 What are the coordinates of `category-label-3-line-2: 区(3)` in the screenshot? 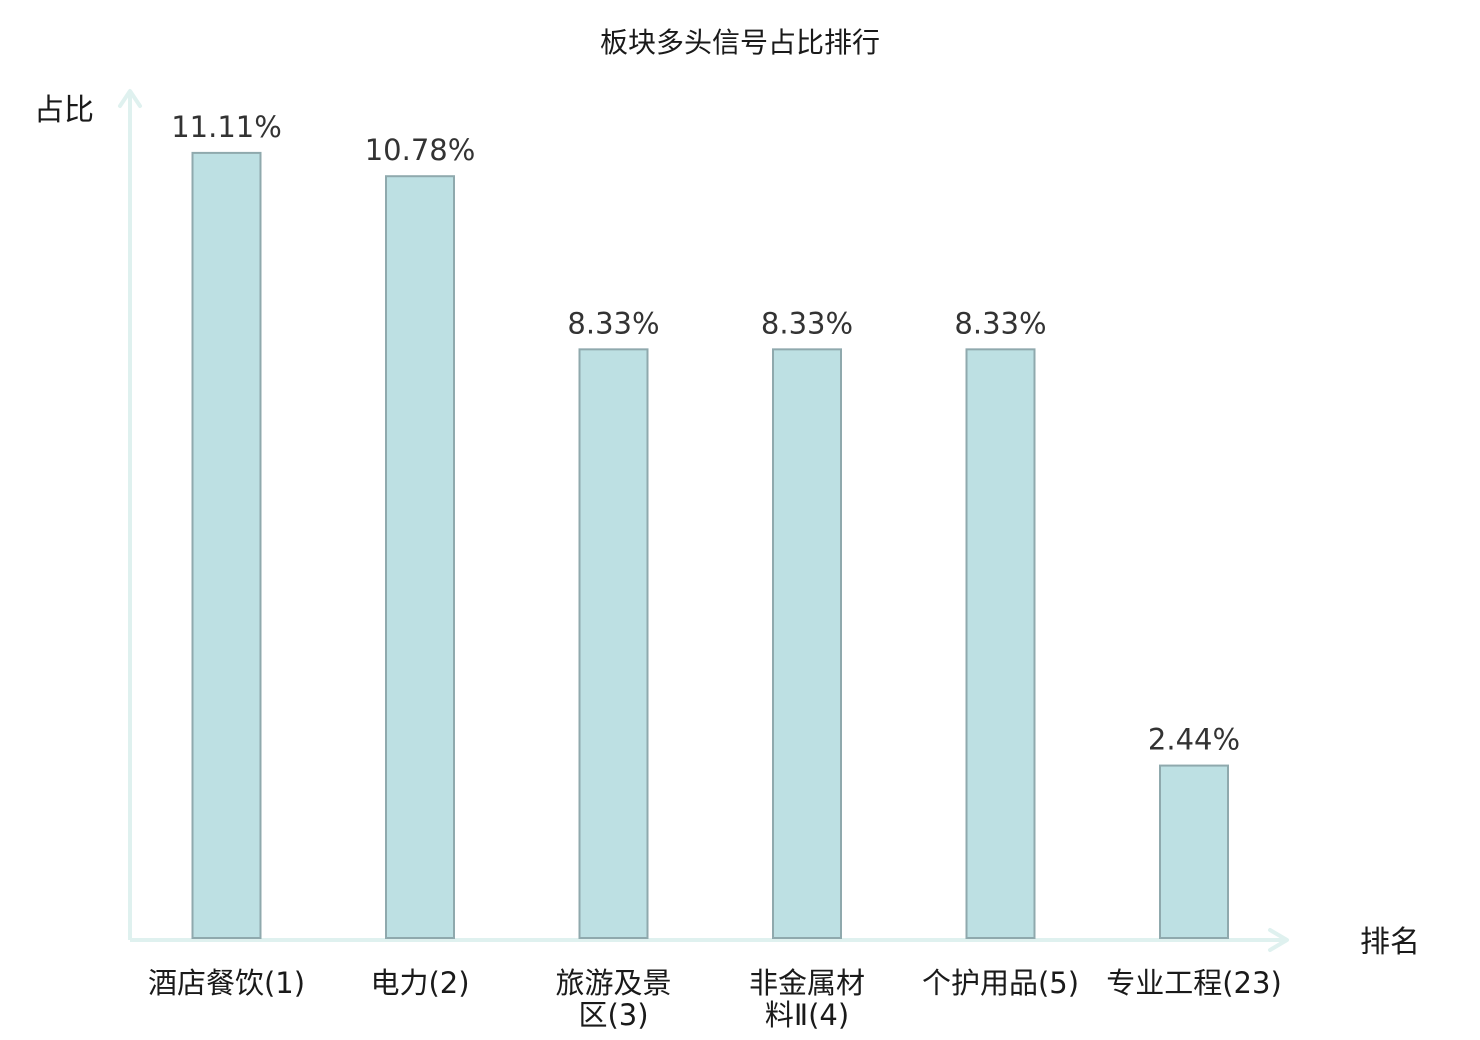 It's located at (613, 1015).